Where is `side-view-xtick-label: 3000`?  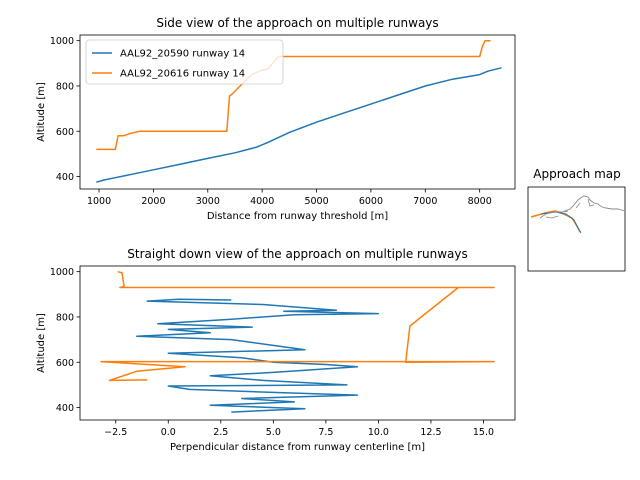
side-view-xtick-label: 3000 is located at coordinates (208, 201).